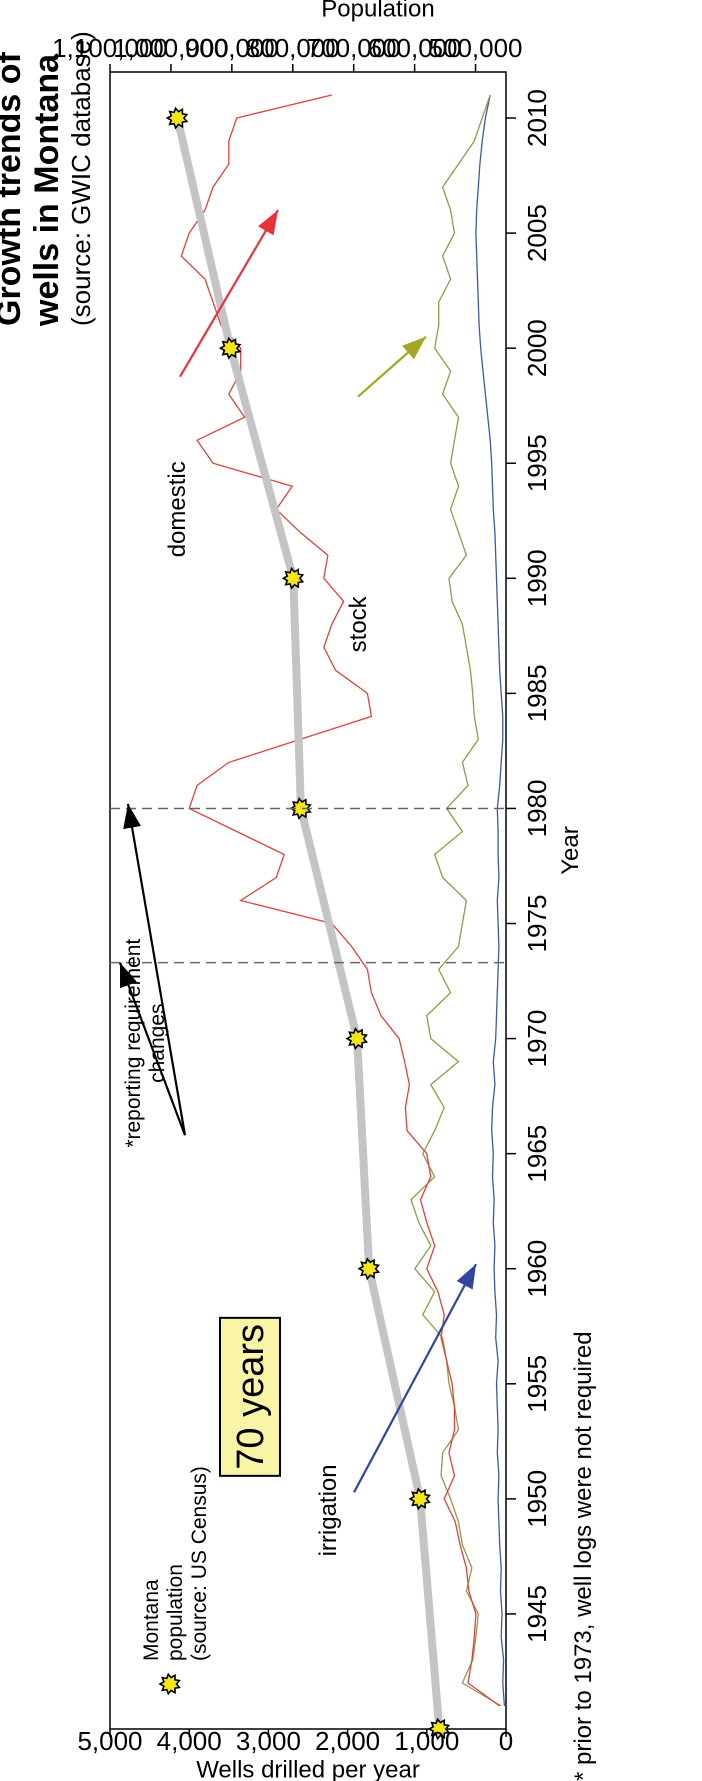 The image size is (702, 1781). What do you see at coordinates (175, 1612) in the screenshot?
I see `legend-population-line: population` at bounding box center [175, 1612].